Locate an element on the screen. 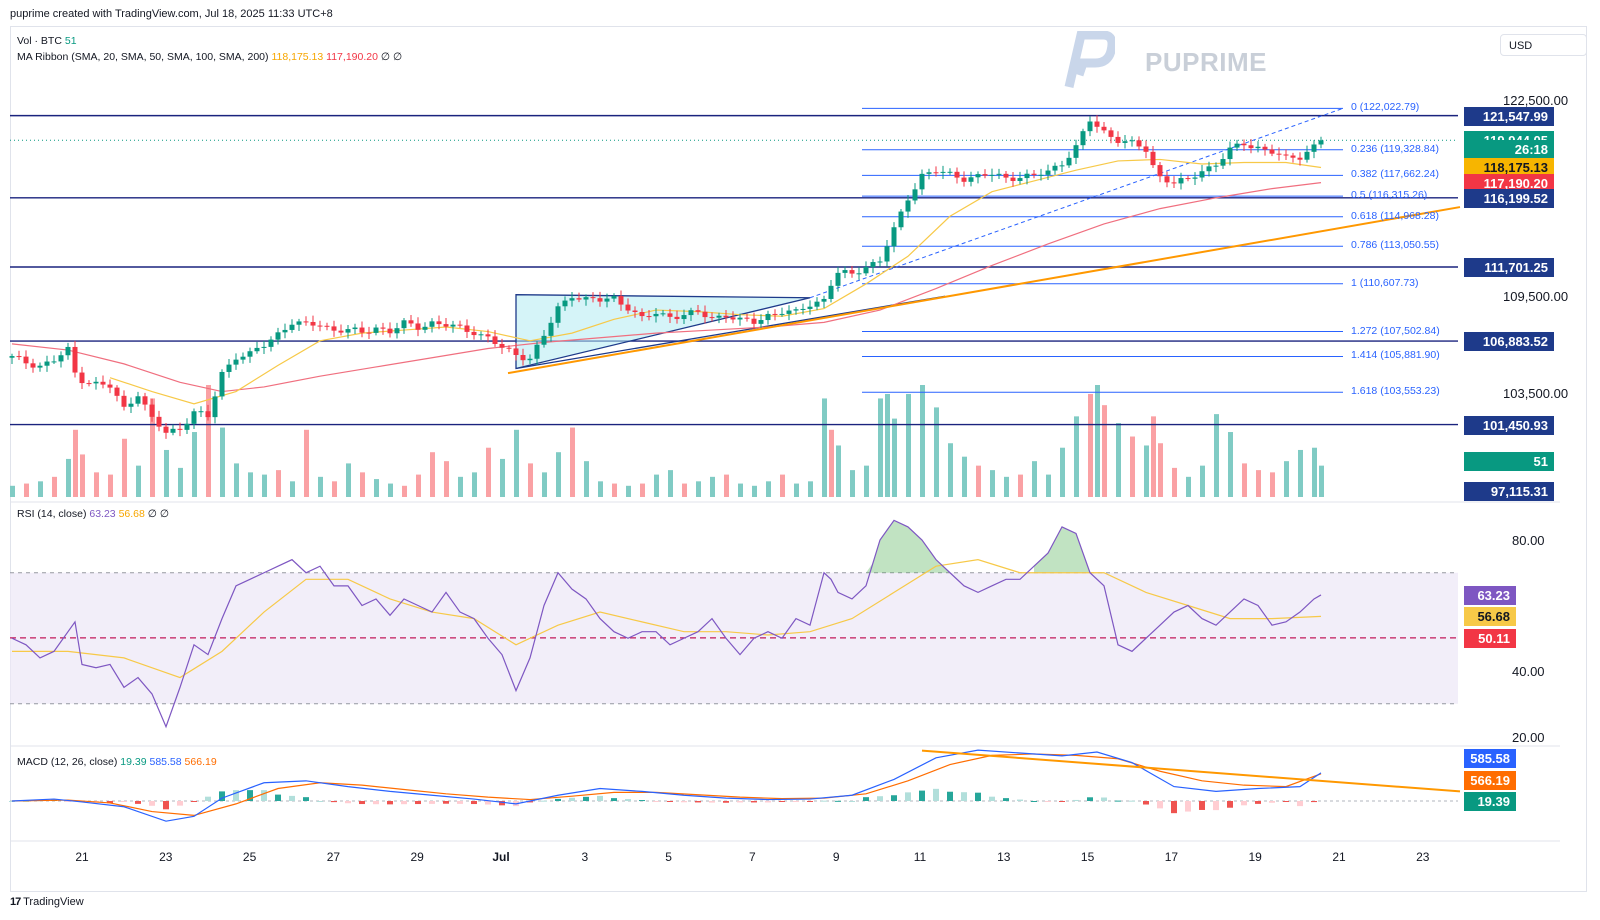 This screenshot has height=920, width=1600. rsi-legend: RSI (14, close) 63.23 56.68 ∅ ∅ is located at coordinates (93, 514).